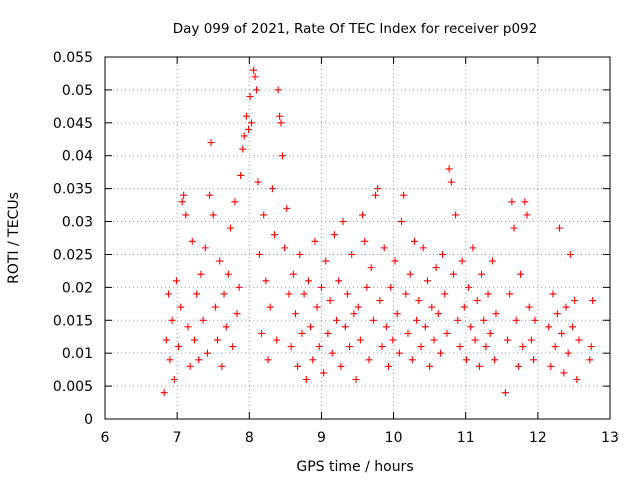 This screenshot has height=480, width=640. What do you see at coordinates (73, 321) in the screenshot?
I see `y-tick-label: 0.015` at bounding box center [73, 321].